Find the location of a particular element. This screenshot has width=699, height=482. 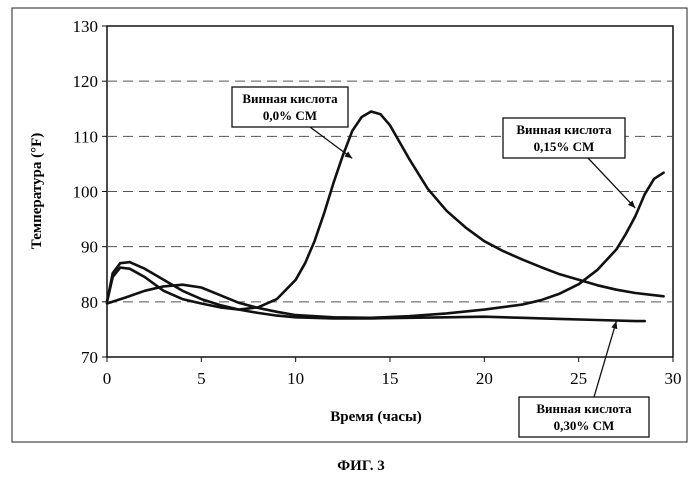

x-tick-label: 20 is located at coordinates (484, 378).